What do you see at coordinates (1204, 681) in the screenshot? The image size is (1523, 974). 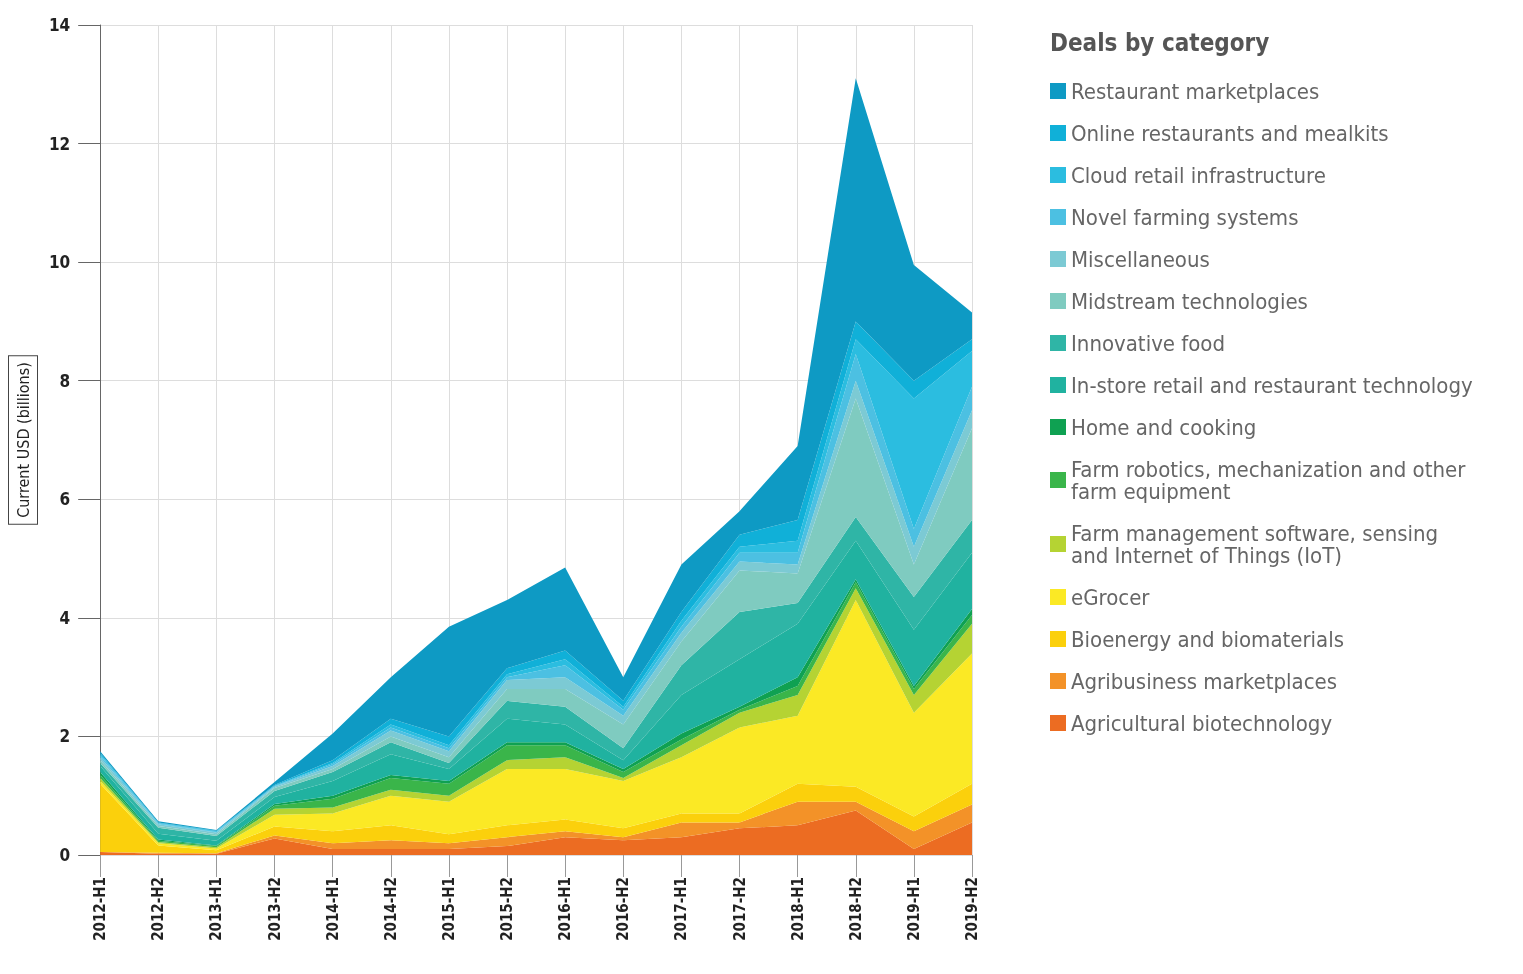 I see `legend-label: Agribusiness marketplaces` at bounding box center [1204, 681].